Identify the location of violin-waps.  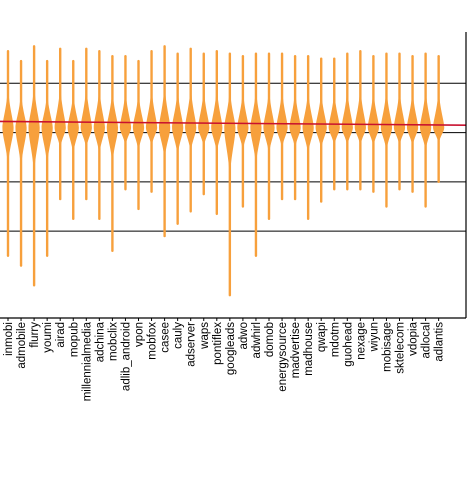
(204, 124).